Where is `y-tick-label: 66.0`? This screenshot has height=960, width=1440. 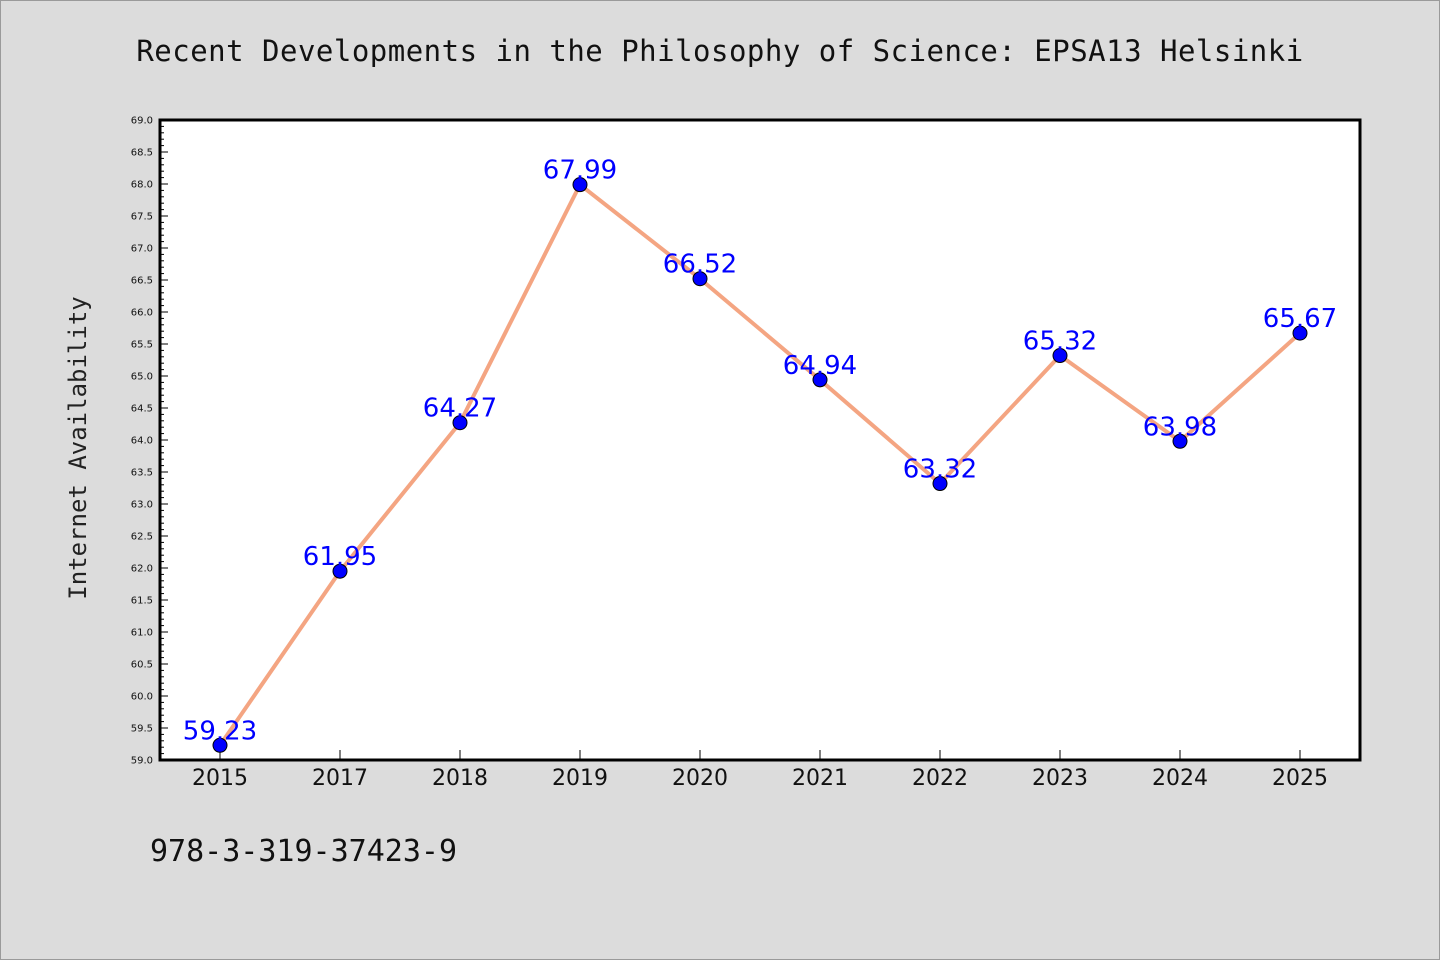
y-tick-label: 66.0 is located at coordinates (142, 313).